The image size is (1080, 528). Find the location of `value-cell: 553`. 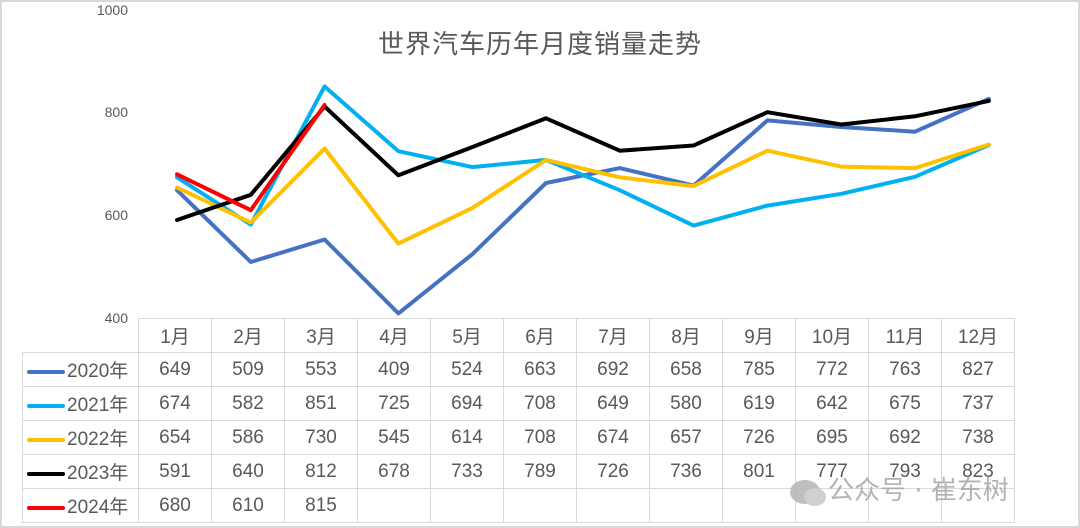

value-cell: 553 is located at coordinates (321, 369).